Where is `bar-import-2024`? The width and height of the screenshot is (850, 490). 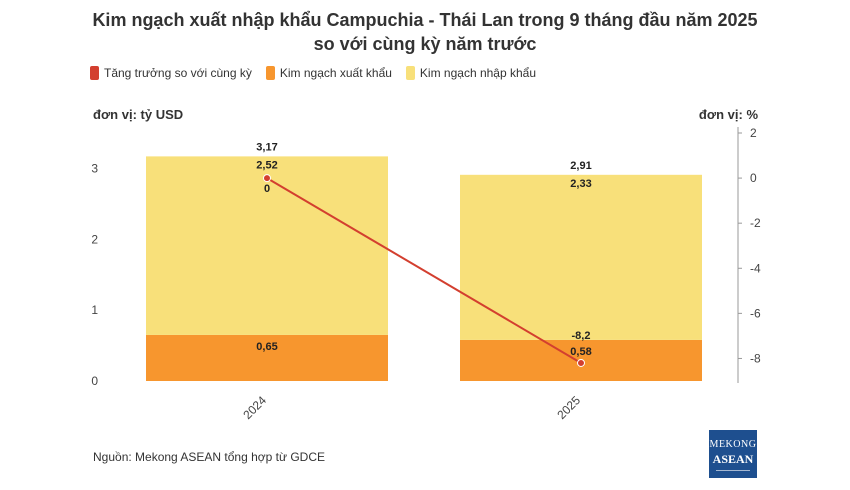
bar-import-2024 is located at coordinates (267, 245).